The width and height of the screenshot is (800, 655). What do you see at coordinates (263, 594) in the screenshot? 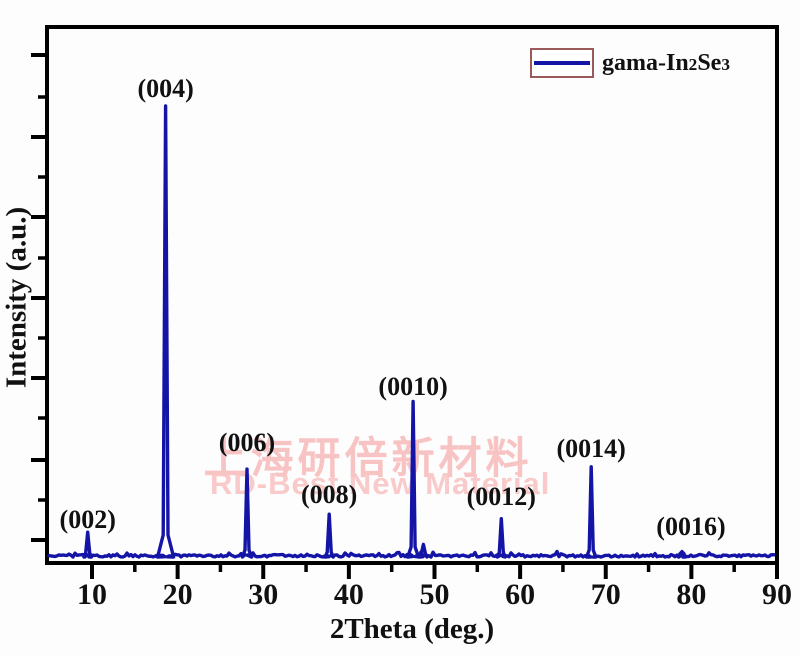
I see `x-tick-label-30: 30` at bounding box center [263, 594].